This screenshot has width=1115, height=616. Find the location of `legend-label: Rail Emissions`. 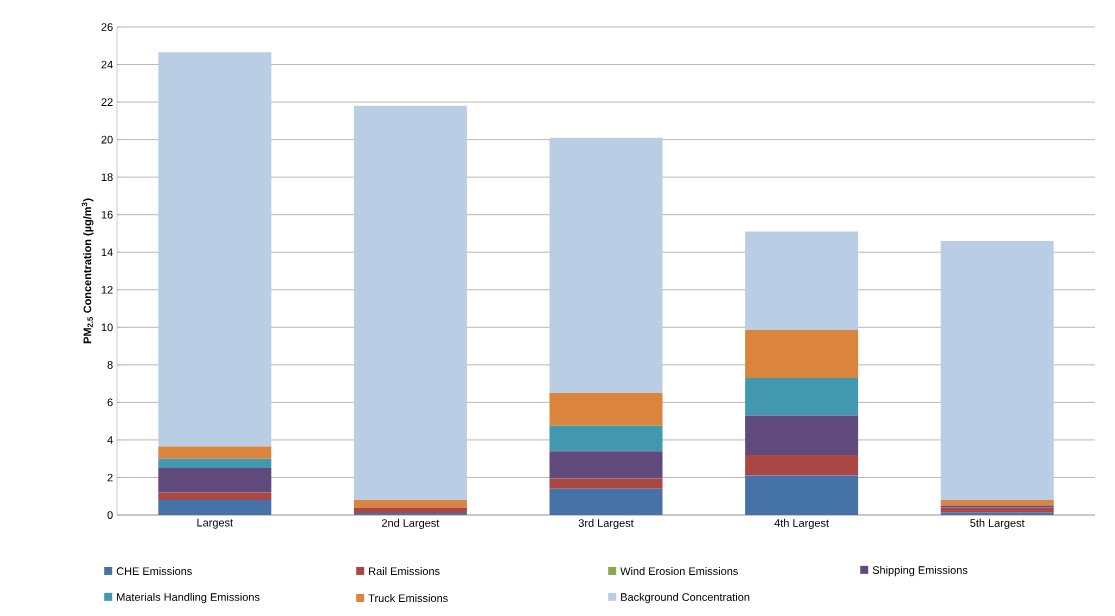

legend-label: Rail Emissions is located at coordinates (404, 571).